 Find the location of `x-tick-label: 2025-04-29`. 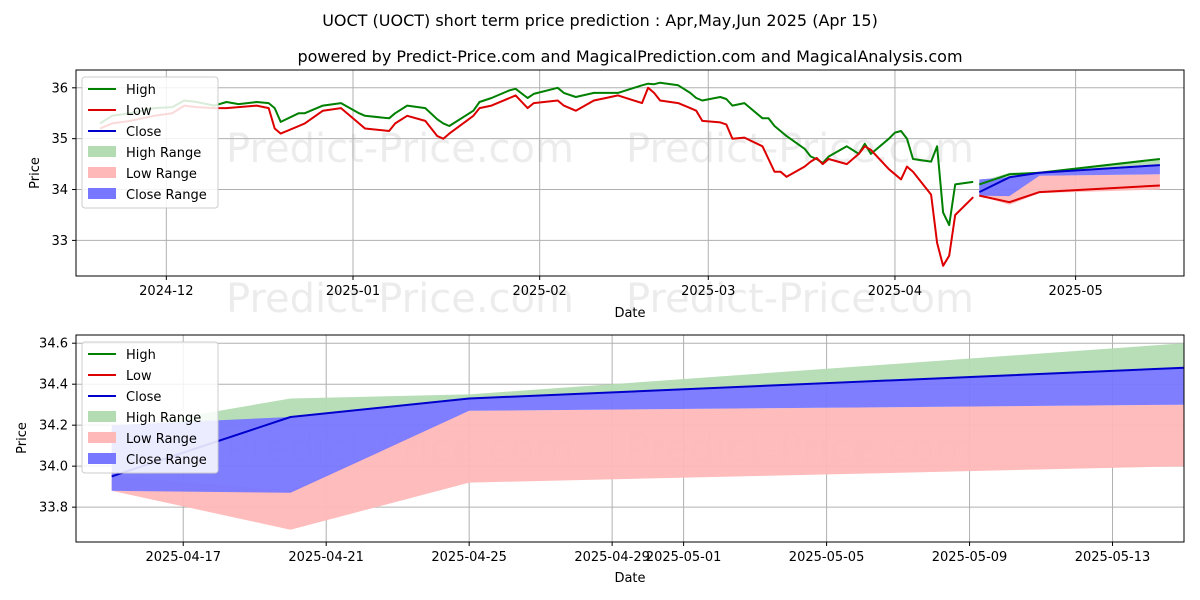

x-tick-label: 2025-04-29 is located at coordinates (612, 557).